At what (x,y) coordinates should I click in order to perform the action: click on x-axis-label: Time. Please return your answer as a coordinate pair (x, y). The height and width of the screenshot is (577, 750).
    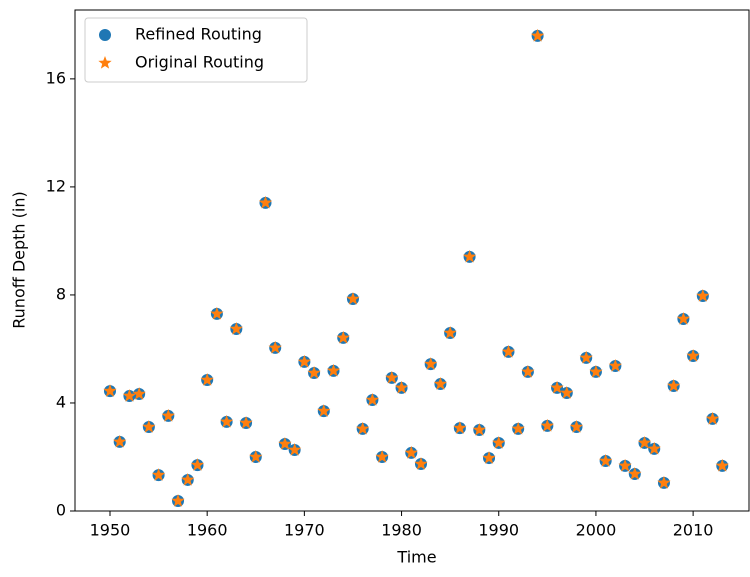
    Looking at the image, I should click on (416, 557).